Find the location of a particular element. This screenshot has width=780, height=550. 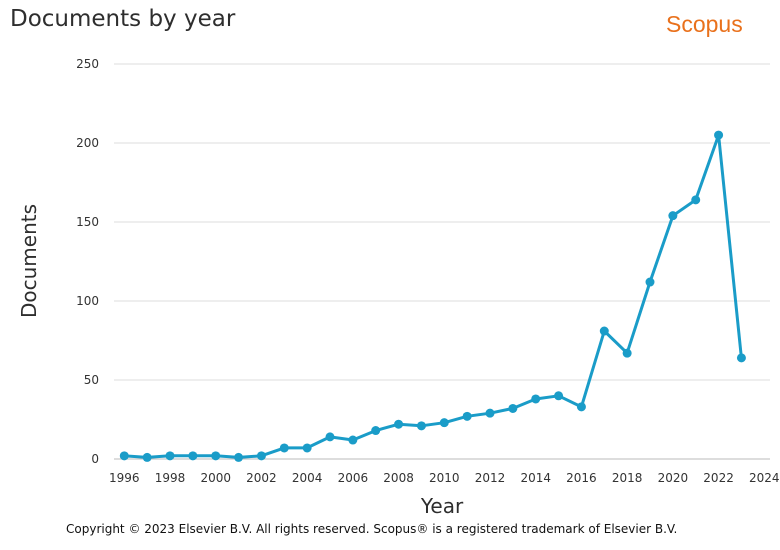

data-point-2021 is located at coordinates (696, 200).